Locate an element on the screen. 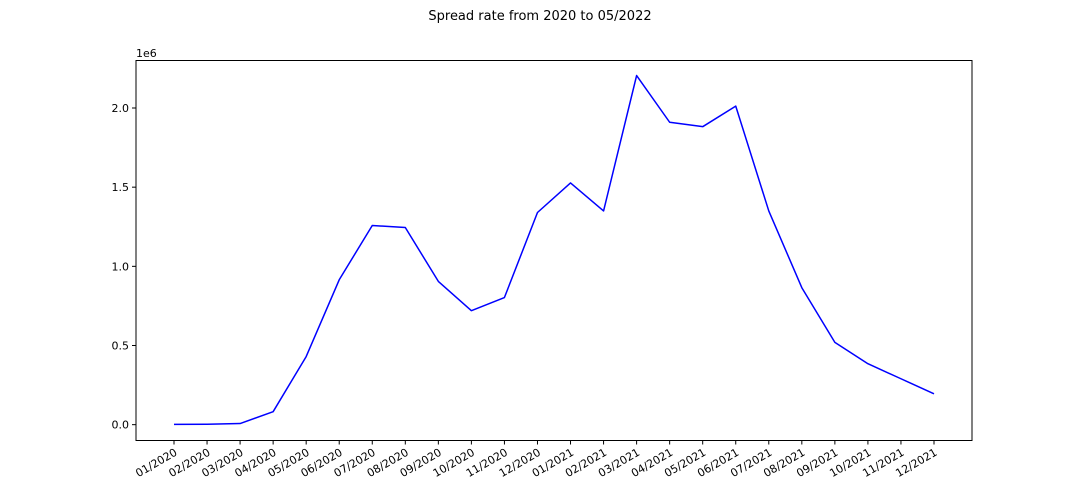  y-tick-label: 0.0 is located at coordinates (121, 425).